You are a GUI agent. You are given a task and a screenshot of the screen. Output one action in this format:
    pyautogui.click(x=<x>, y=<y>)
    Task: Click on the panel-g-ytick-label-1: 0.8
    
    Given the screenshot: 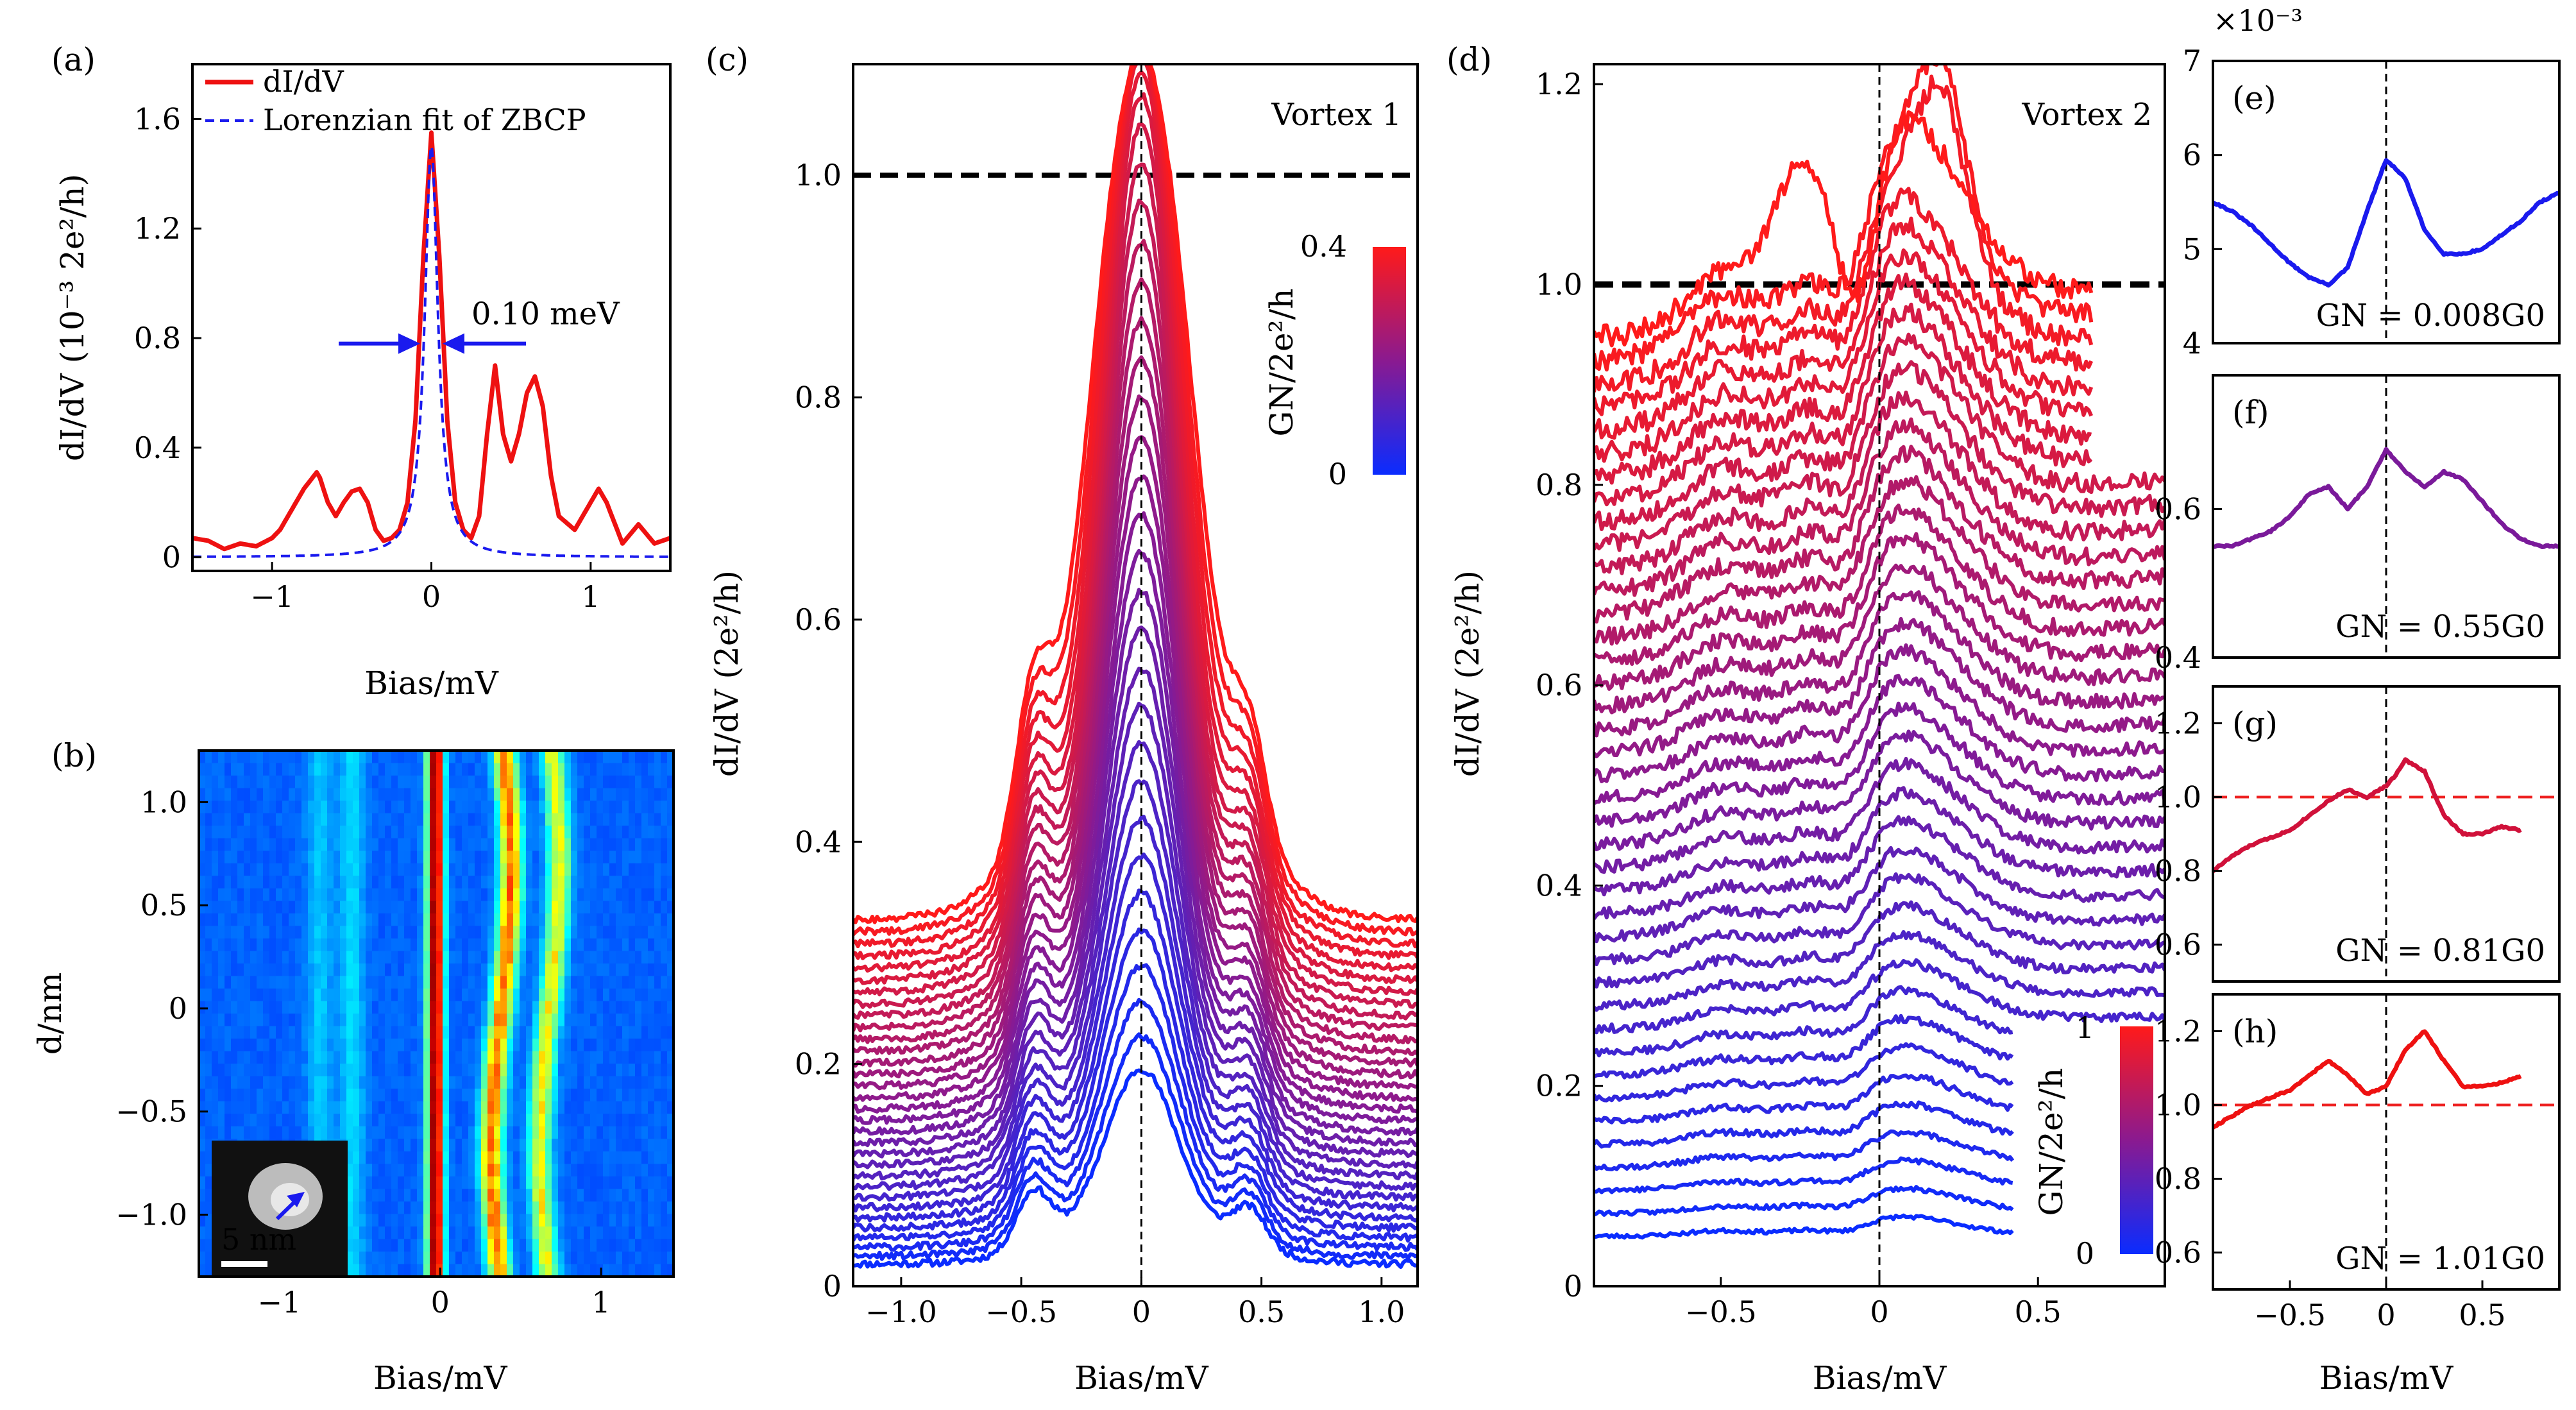 What is the action you would take?
    pyautogui.click(x=2178, y=871)
    